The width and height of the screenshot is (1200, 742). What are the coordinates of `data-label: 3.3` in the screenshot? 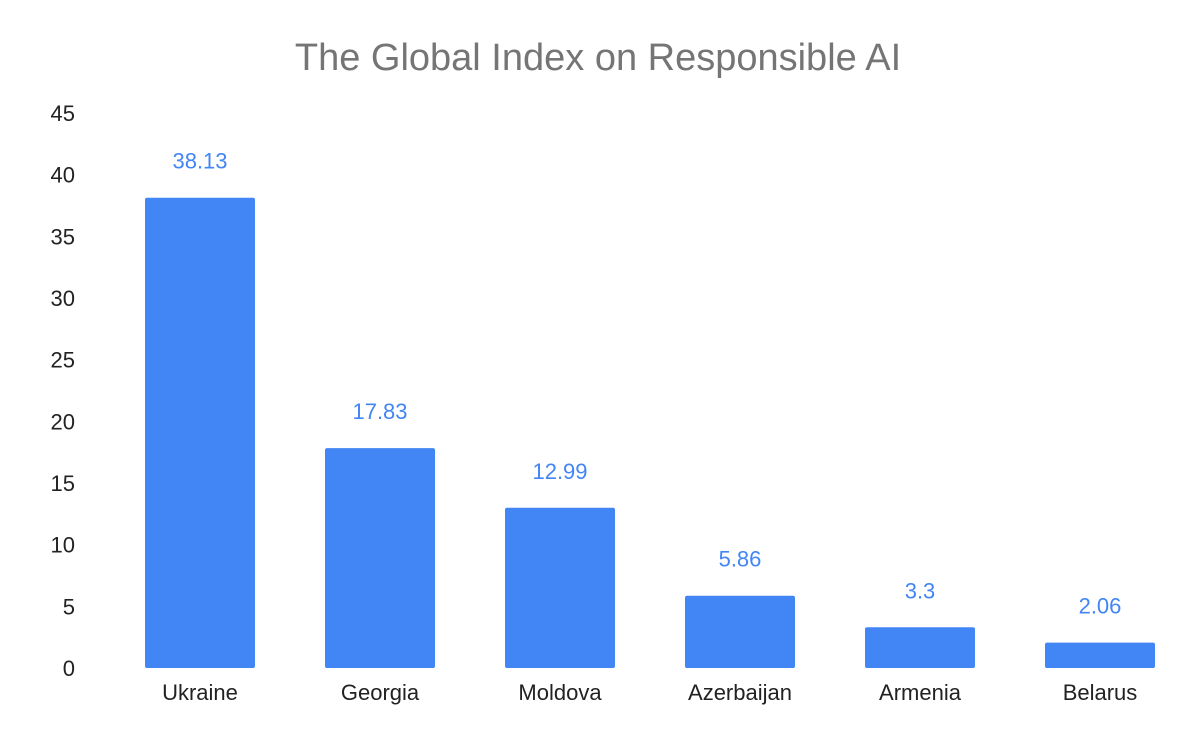 It's located at (920, 590).